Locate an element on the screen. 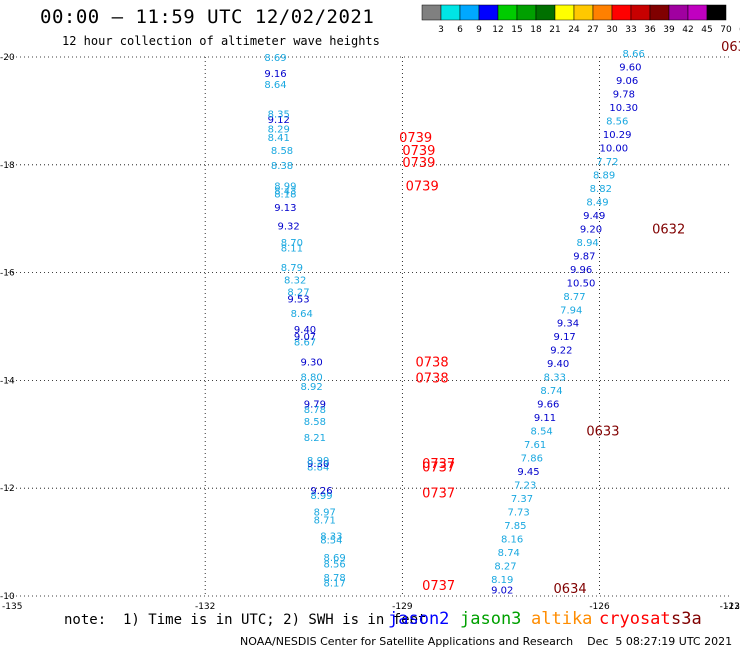  colorbar-label: 24 is located at coordinates (574, 30).